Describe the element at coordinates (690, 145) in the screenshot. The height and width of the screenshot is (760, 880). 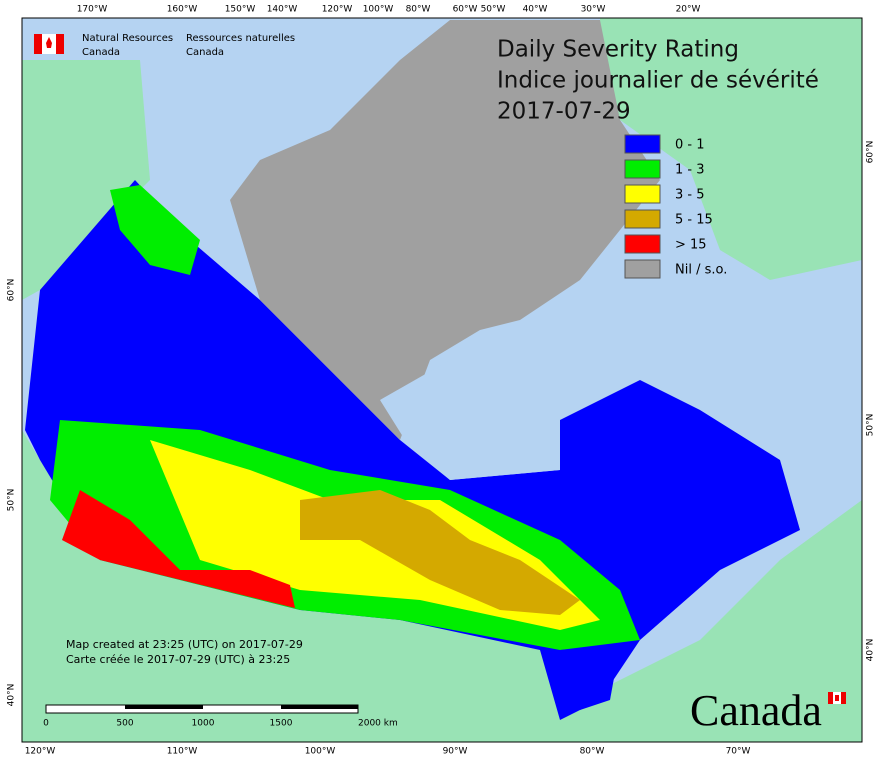
I see `legend-label: 0 - 1` at that location.